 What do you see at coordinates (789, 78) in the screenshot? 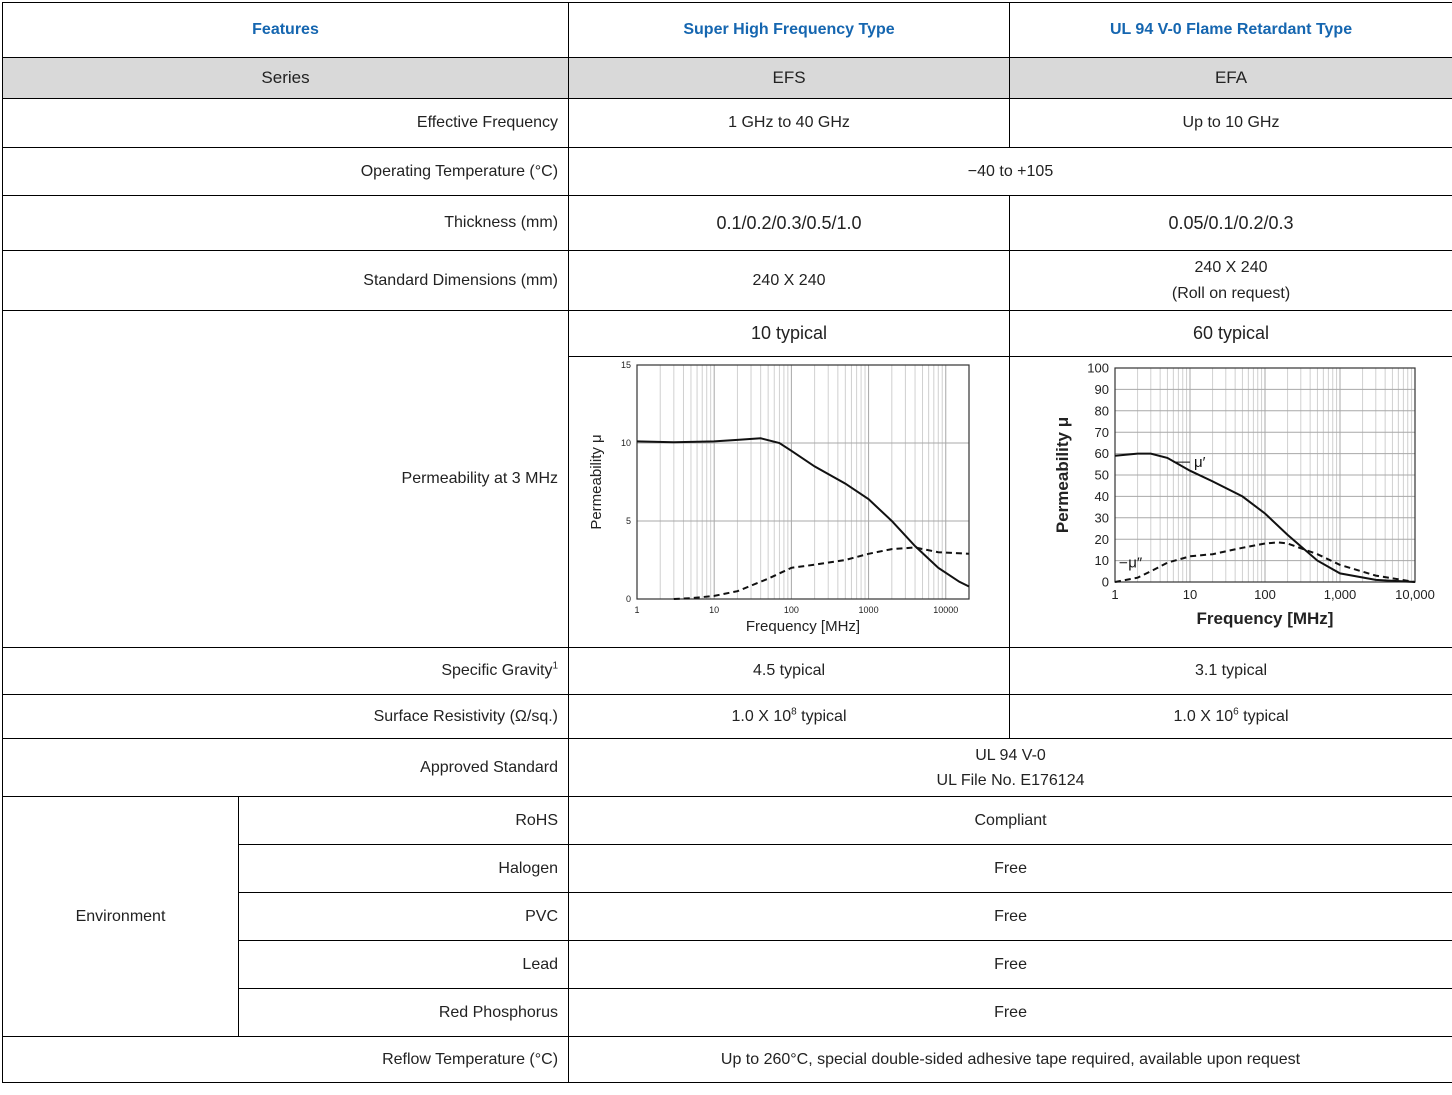
I see `series-efs: EFS` at bounding box center [789, 78].